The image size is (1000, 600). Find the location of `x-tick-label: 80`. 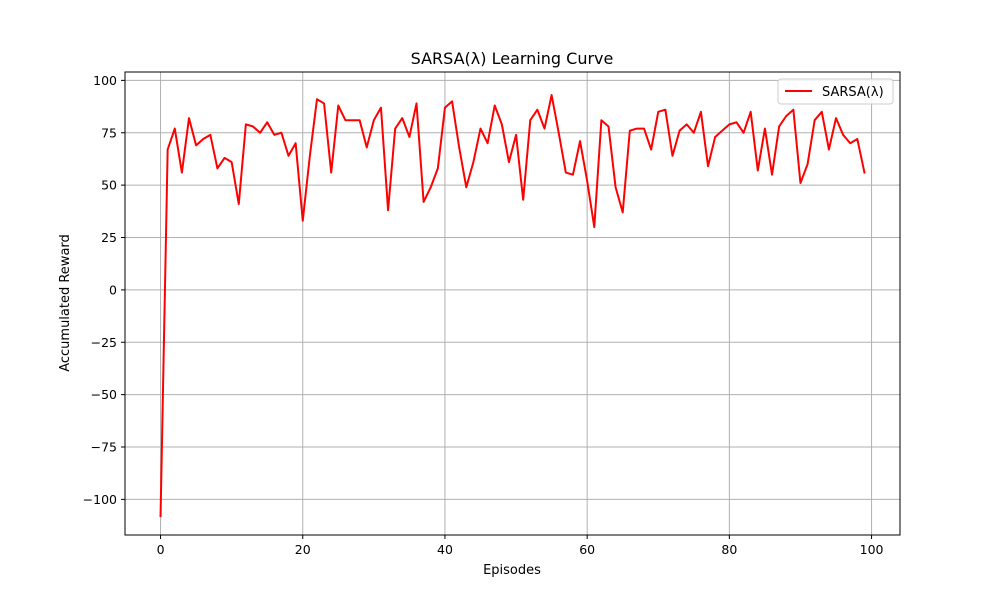

x-tick-label: 80 is located at coordinates (729, 549).